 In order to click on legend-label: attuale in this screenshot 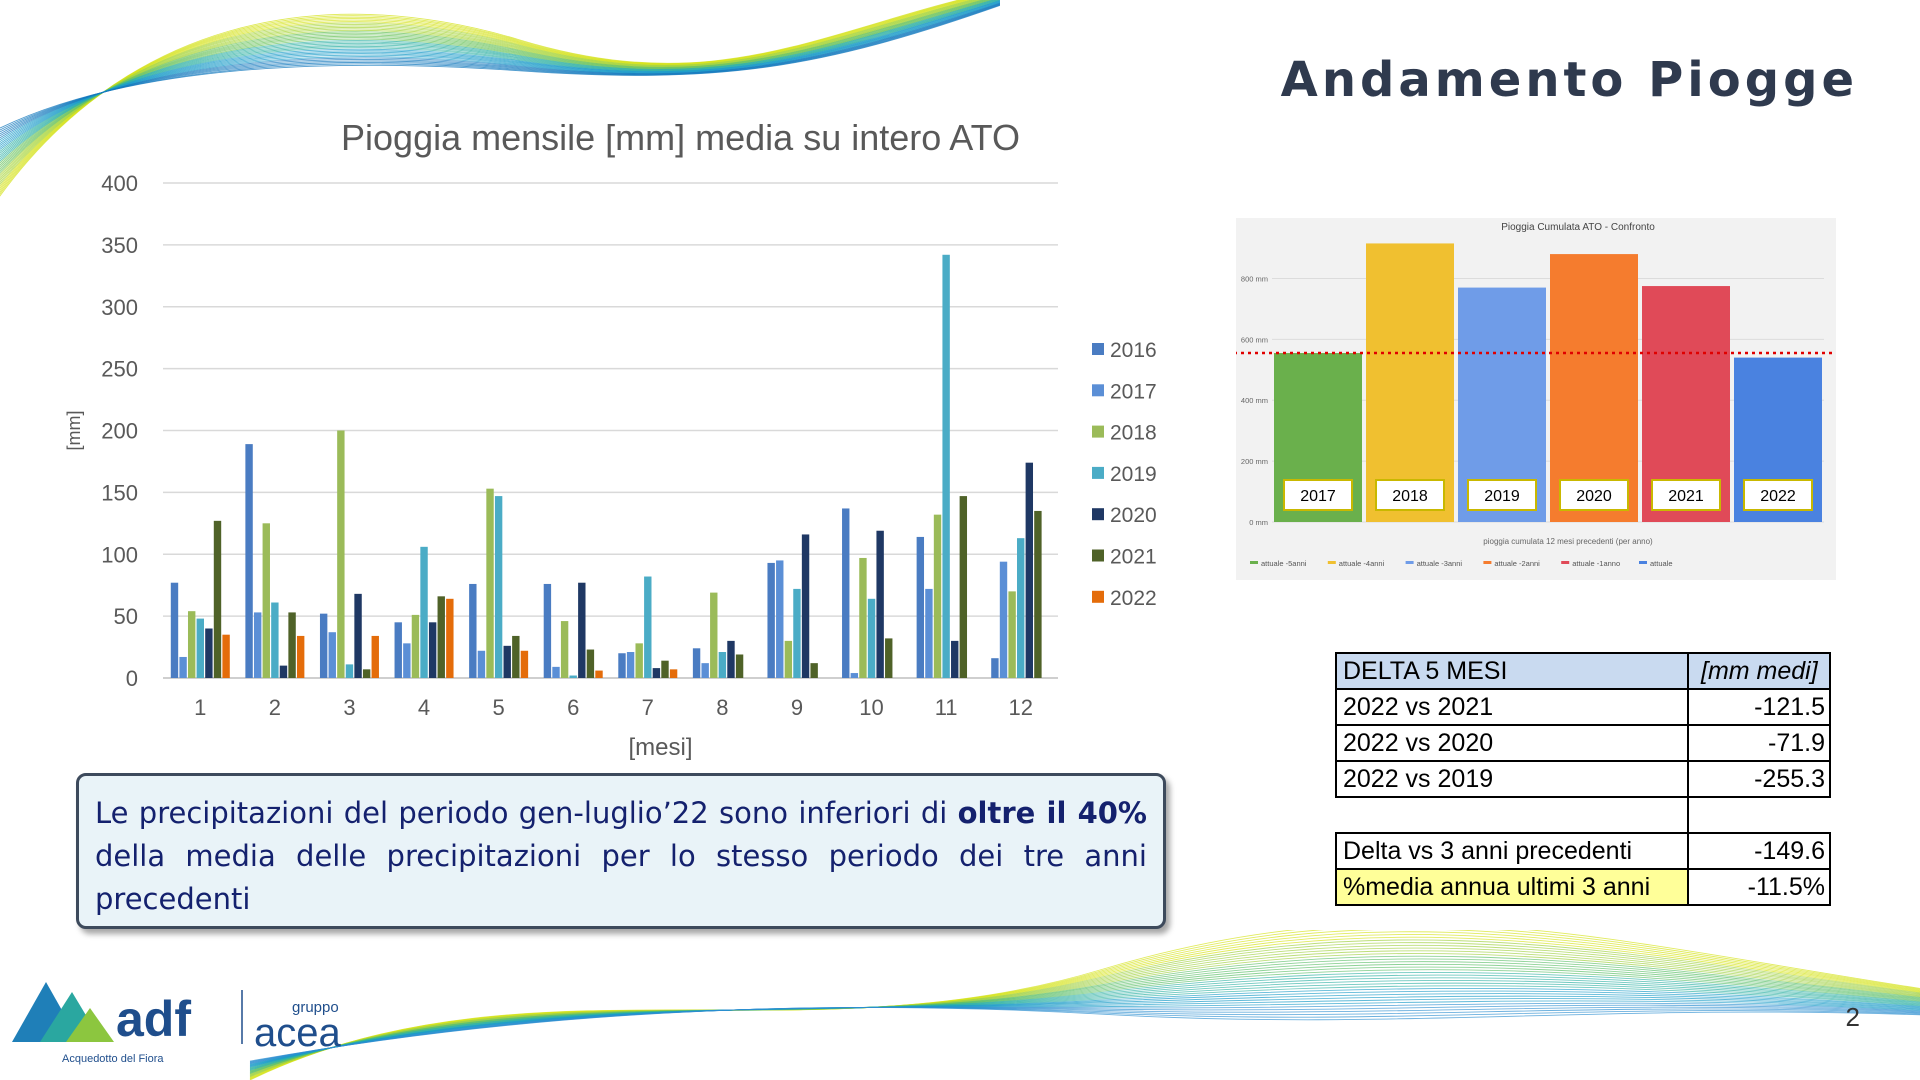, I will do `click(1661, 563)`.